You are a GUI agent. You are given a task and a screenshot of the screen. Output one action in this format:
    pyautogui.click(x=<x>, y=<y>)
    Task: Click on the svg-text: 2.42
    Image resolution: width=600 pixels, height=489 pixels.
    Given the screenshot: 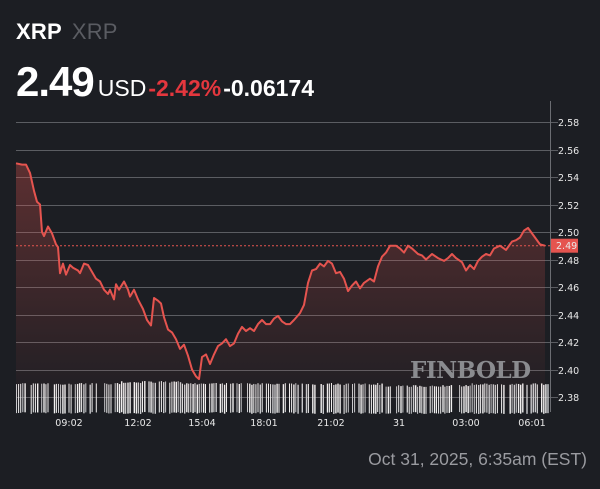 What is the action you would take?
    pyautogui.click(x=568, y=343)
    